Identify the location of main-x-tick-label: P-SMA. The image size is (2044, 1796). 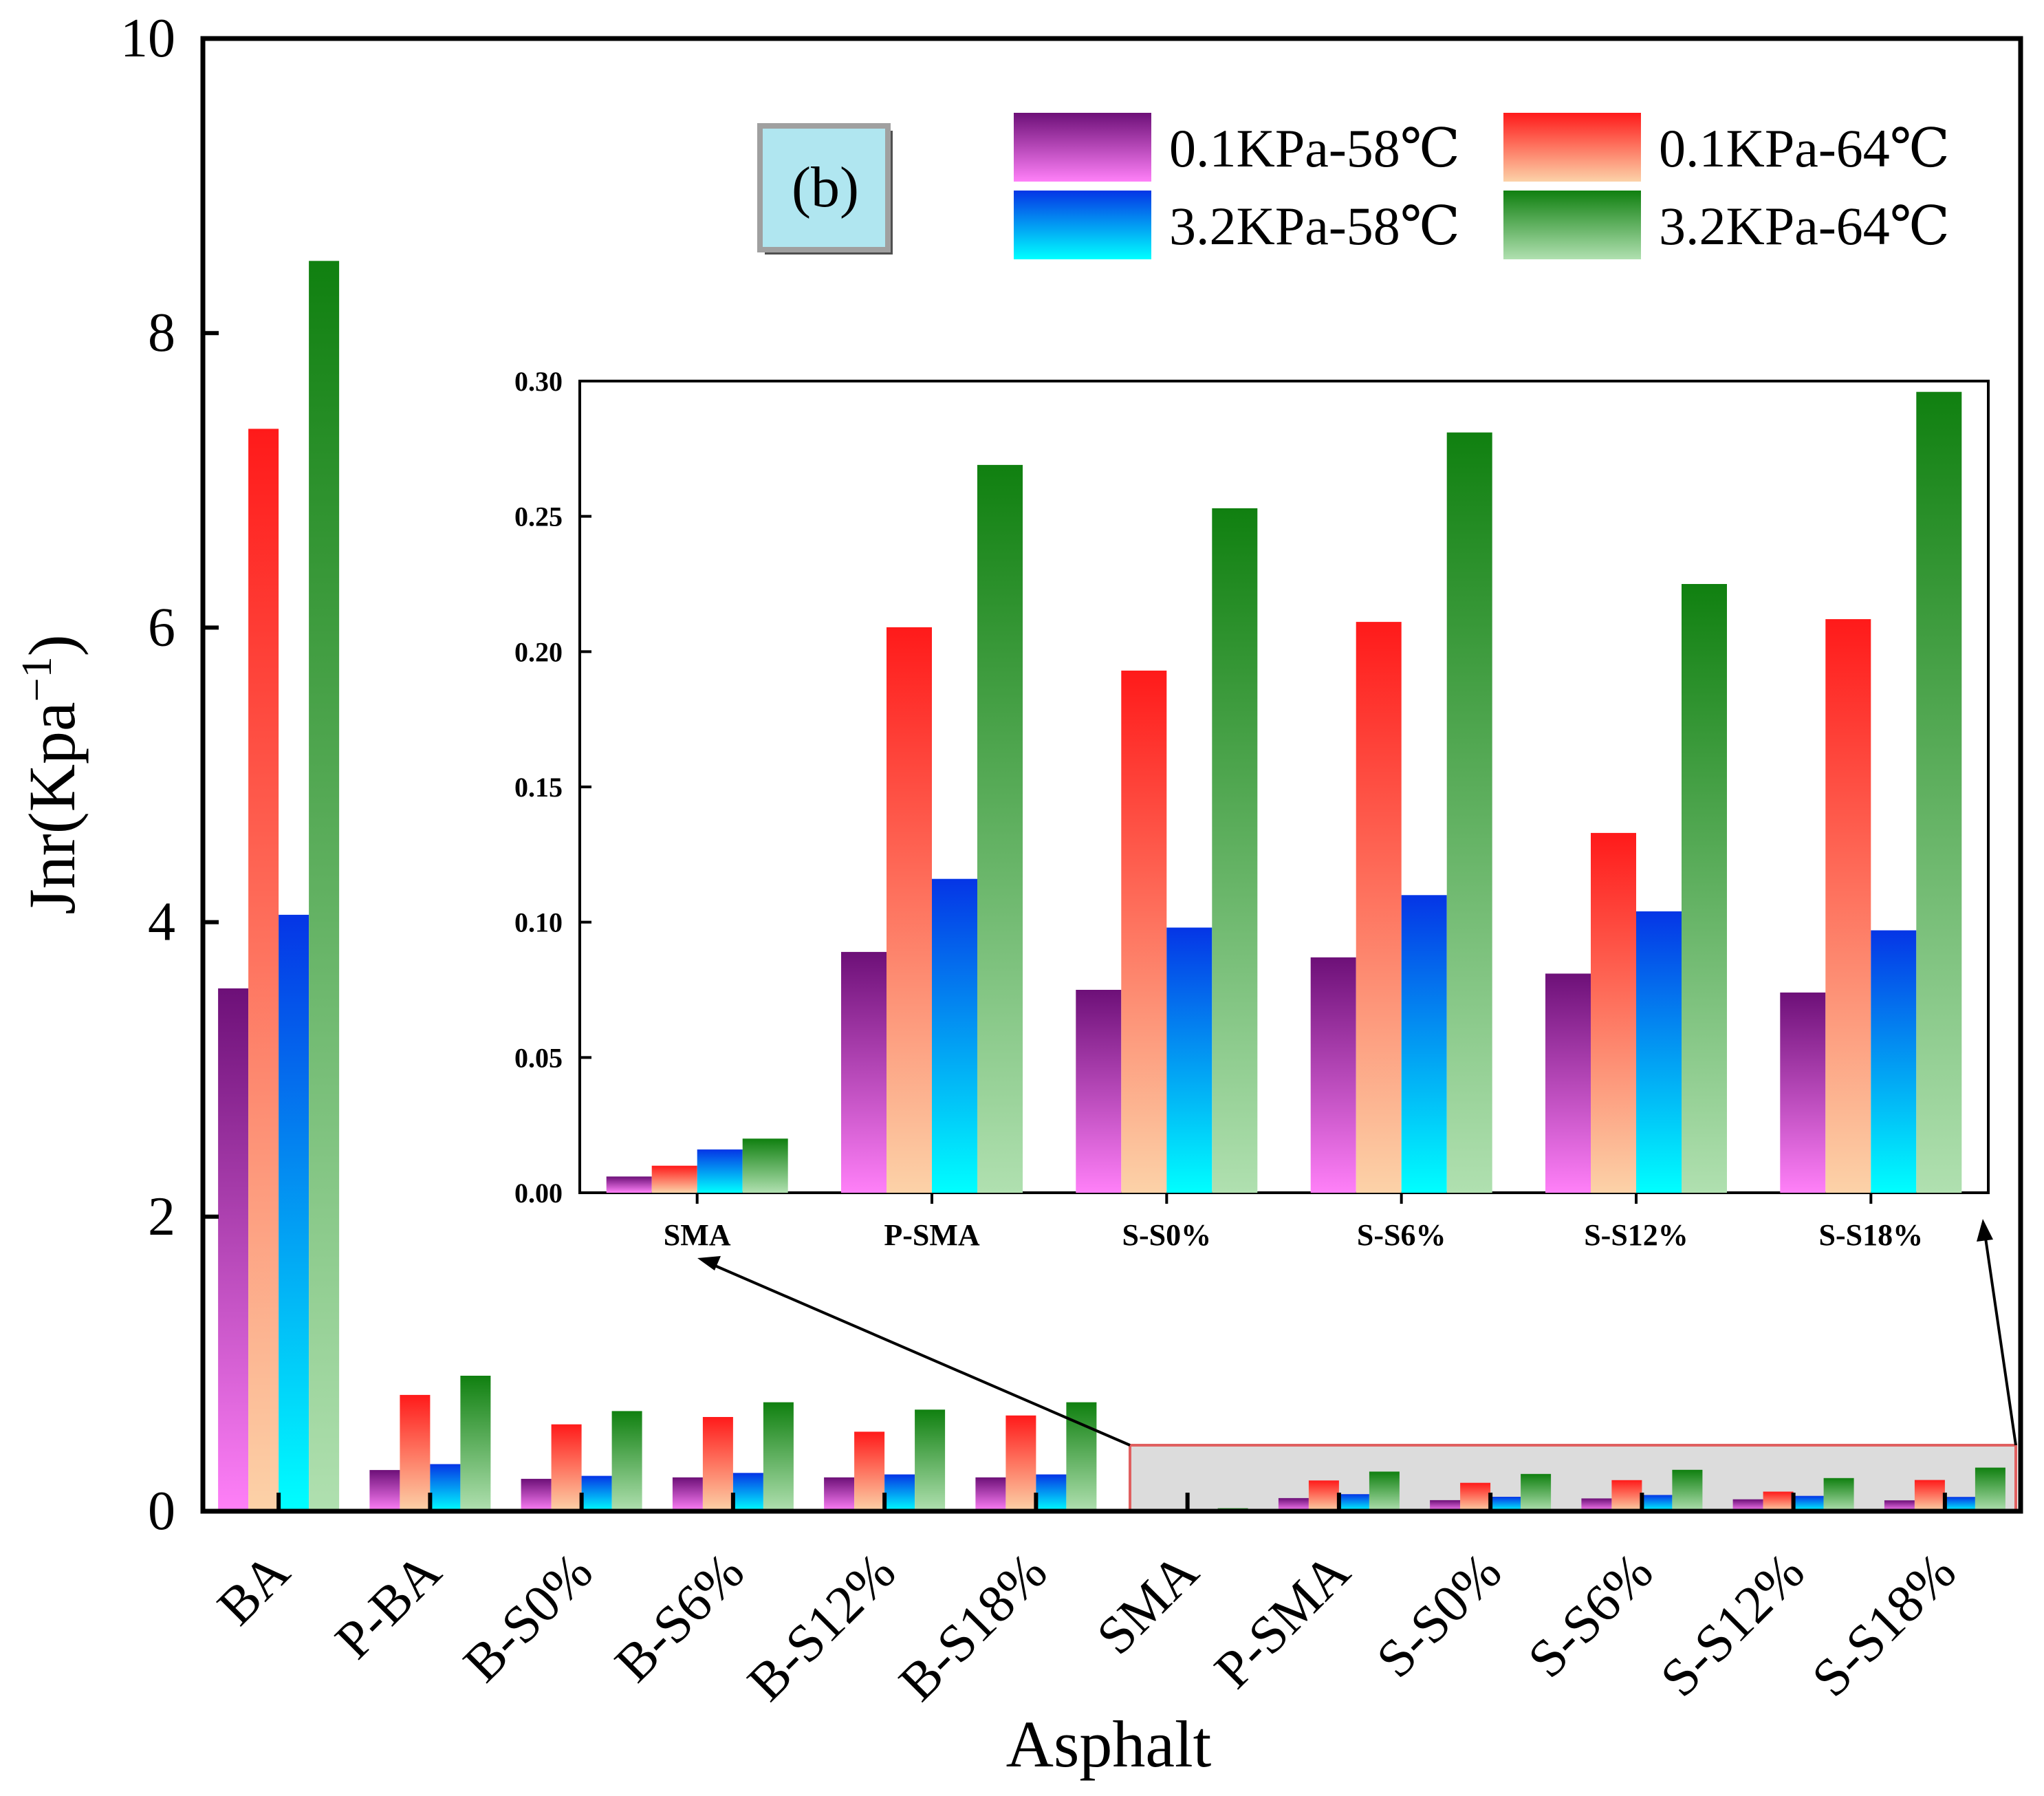
(1282, 1620).